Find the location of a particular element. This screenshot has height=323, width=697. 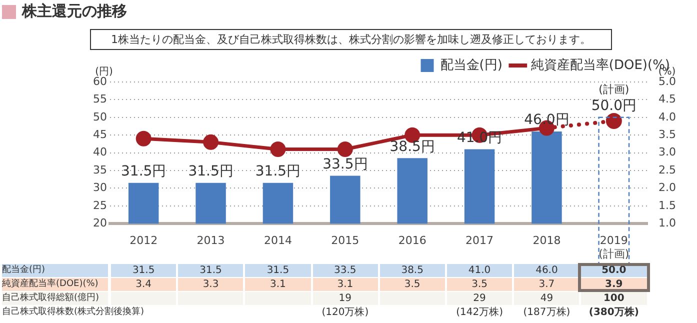

text: 33.5 is located at coordinates (345, 270).